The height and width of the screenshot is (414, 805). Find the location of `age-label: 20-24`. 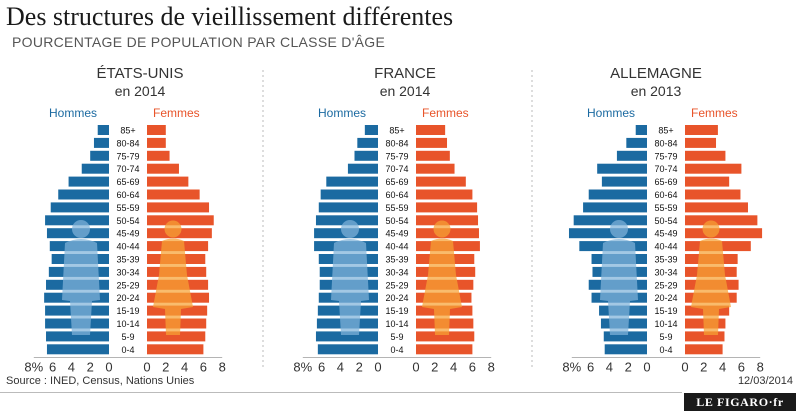

age-label: 20-24 is located at coordinates (665, 298).